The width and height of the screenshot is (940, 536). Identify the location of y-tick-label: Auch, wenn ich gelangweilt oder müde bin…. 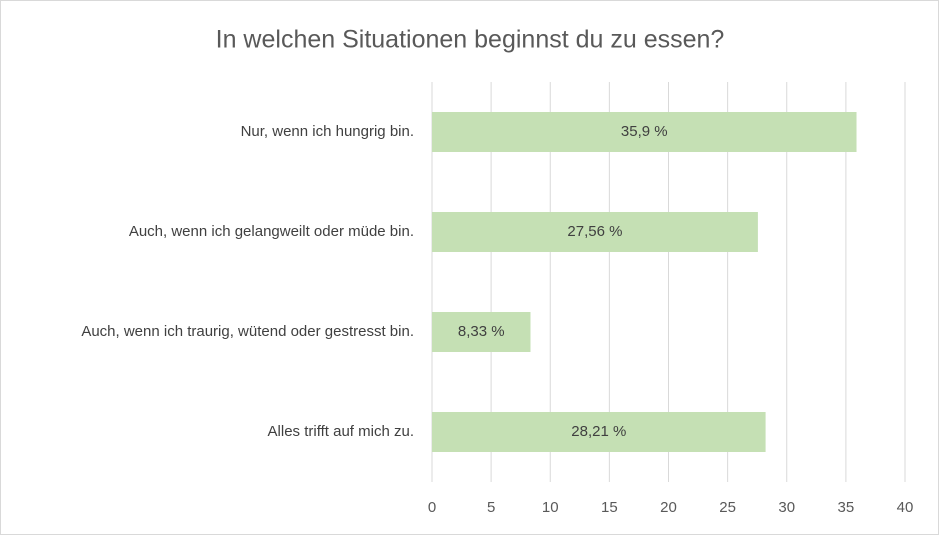
(271, 231).